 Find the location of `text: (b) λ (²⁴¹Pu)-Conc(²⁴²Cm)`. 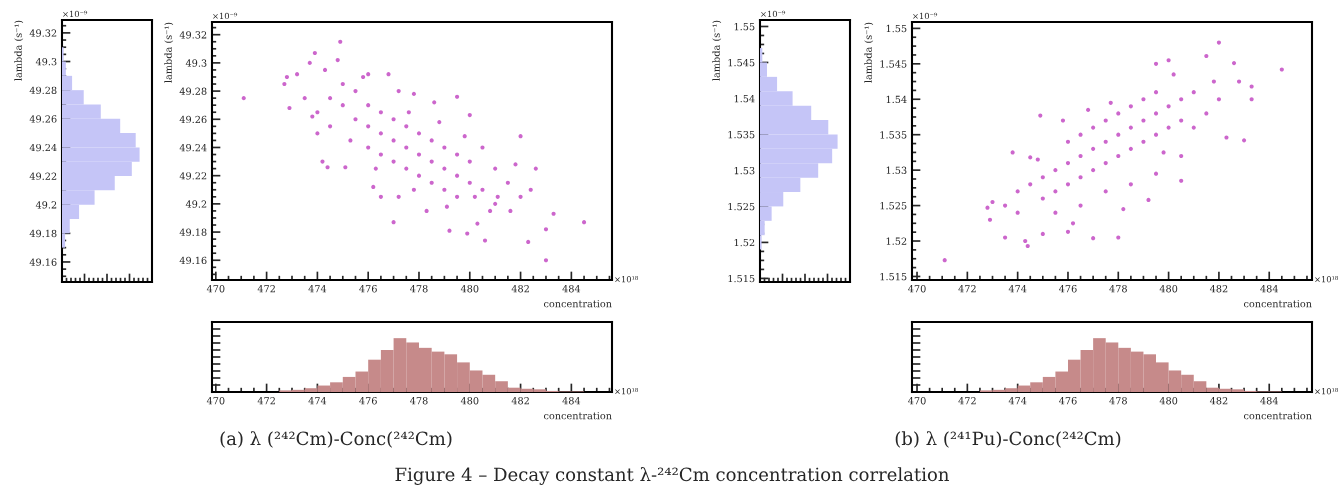

text: (b) λ (²⁴¹Pu)-Conc(²⁴²Cm) is located at coordinates (1008, 439).